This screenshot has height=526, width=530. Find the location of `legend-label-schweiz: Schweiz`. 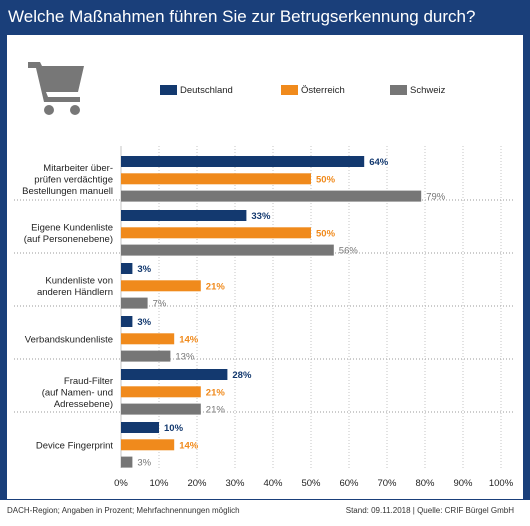

legend-label-schweiz: Schweiz is located at coordinates (428, 90).